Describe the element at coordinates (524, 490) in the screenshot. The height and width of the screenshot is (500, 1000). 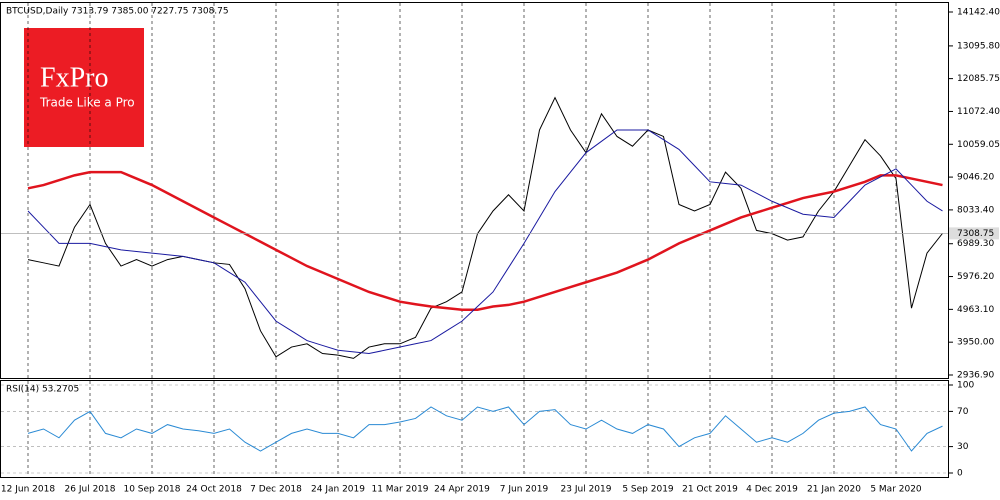
I see `x-tick-label: 7 Jun 2019` at that location.